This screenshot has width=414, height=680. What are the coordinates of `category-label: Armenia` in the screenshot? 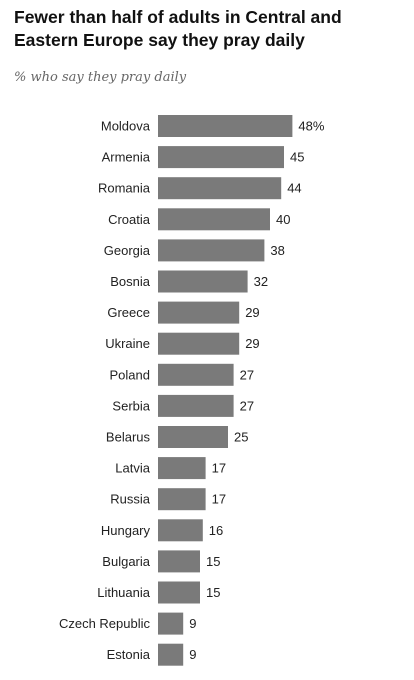 It's located at (126, 157).